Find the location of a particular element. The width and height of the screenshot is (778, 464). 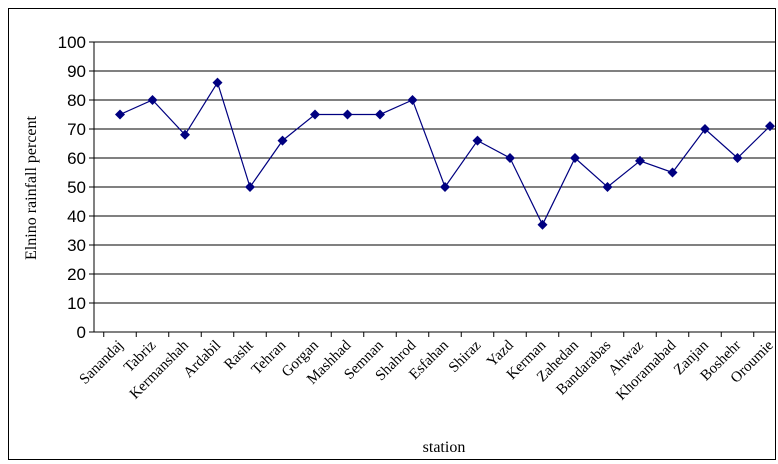

y-tick-labels: 0 10 20 30 40 50 60 70 80 90 100 is located at coordinates (72, 187).